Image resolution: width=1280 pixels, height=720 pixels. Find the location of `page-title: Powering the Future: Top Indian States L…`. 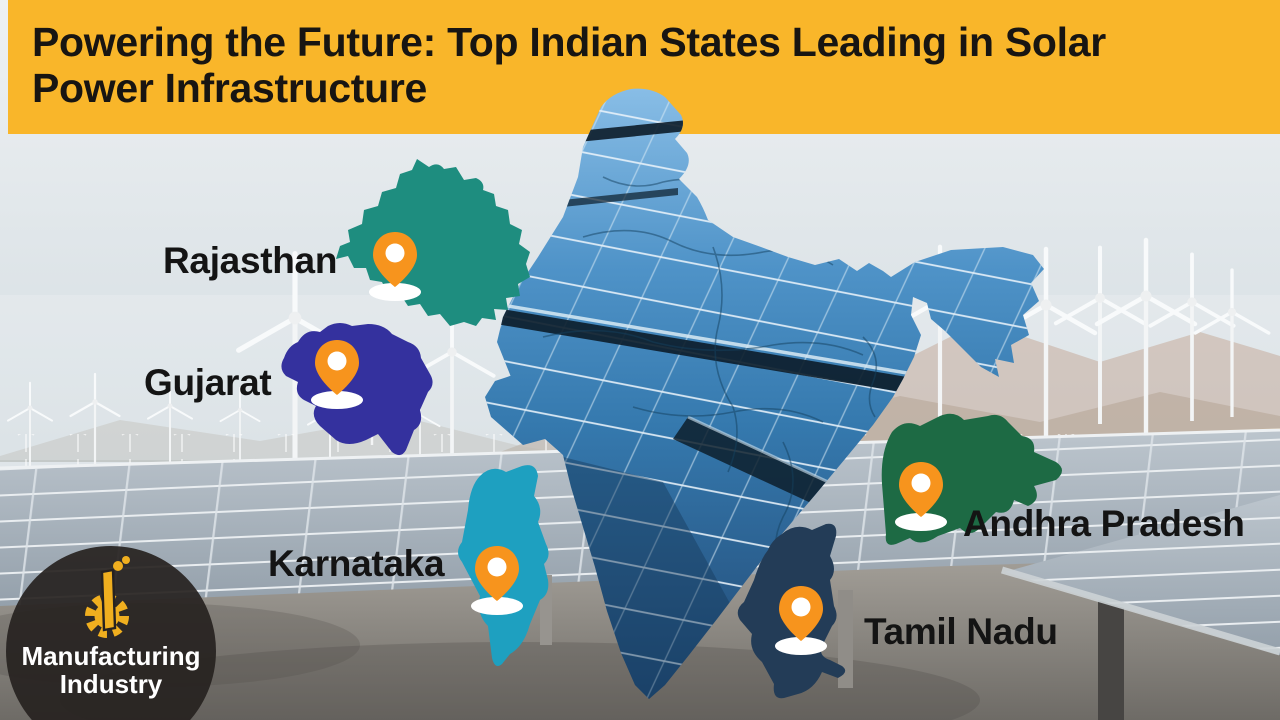

page-title: Powering the Future: Top Indian States L… is located at coordinates (569, 65).